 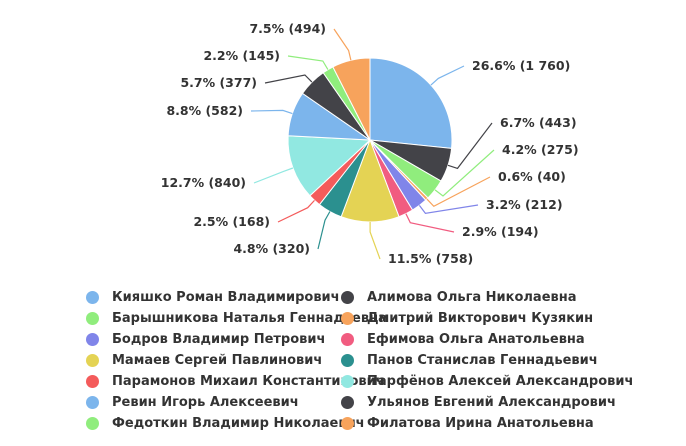 I want to click on legend-item: Ульянов Евгений Александрович, so click(x=506, y=402).